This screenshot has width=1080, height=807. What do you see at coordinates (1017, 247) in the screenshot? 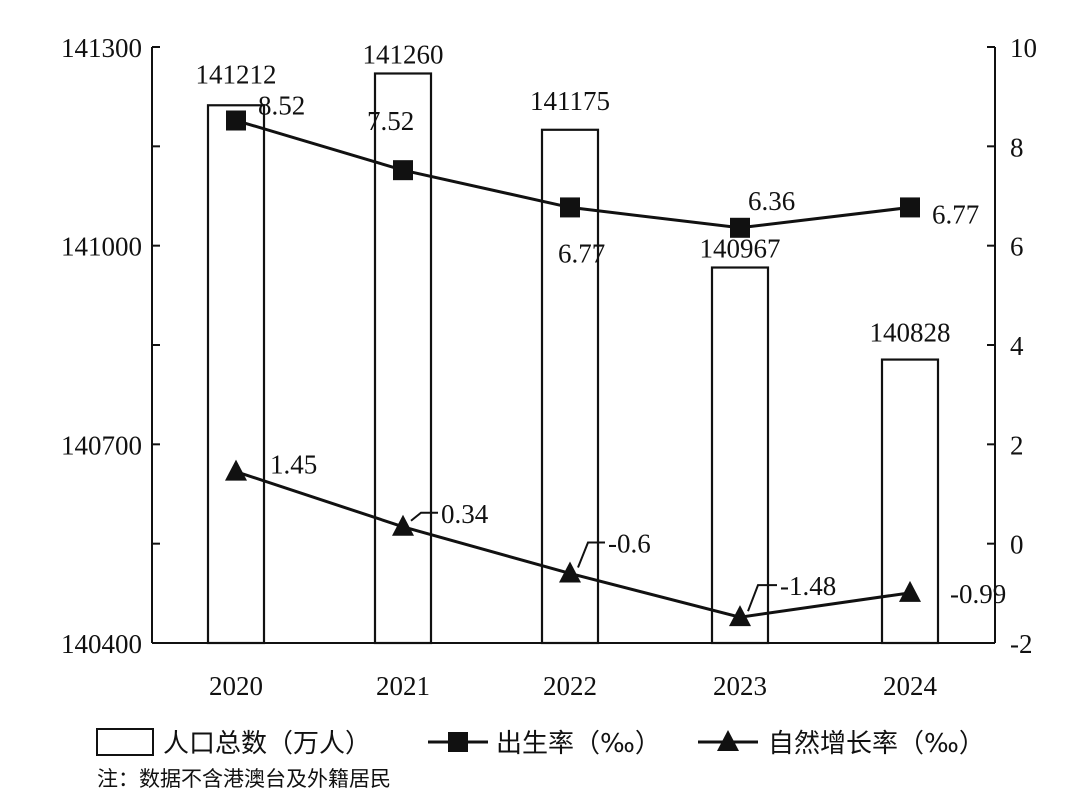
I see `right-tick-label-6: 6` at bounding box center [1017, 247].